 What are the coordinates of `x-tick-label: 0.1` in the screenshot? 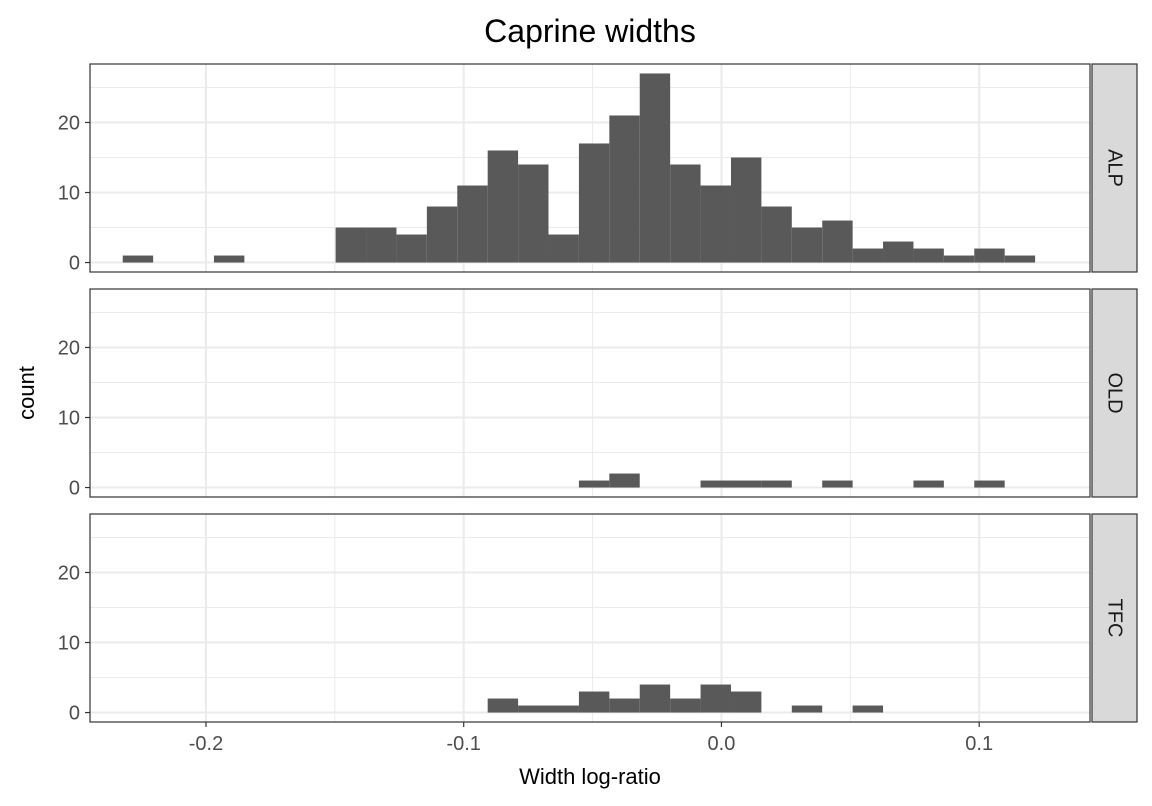 It's located at (979, 744).